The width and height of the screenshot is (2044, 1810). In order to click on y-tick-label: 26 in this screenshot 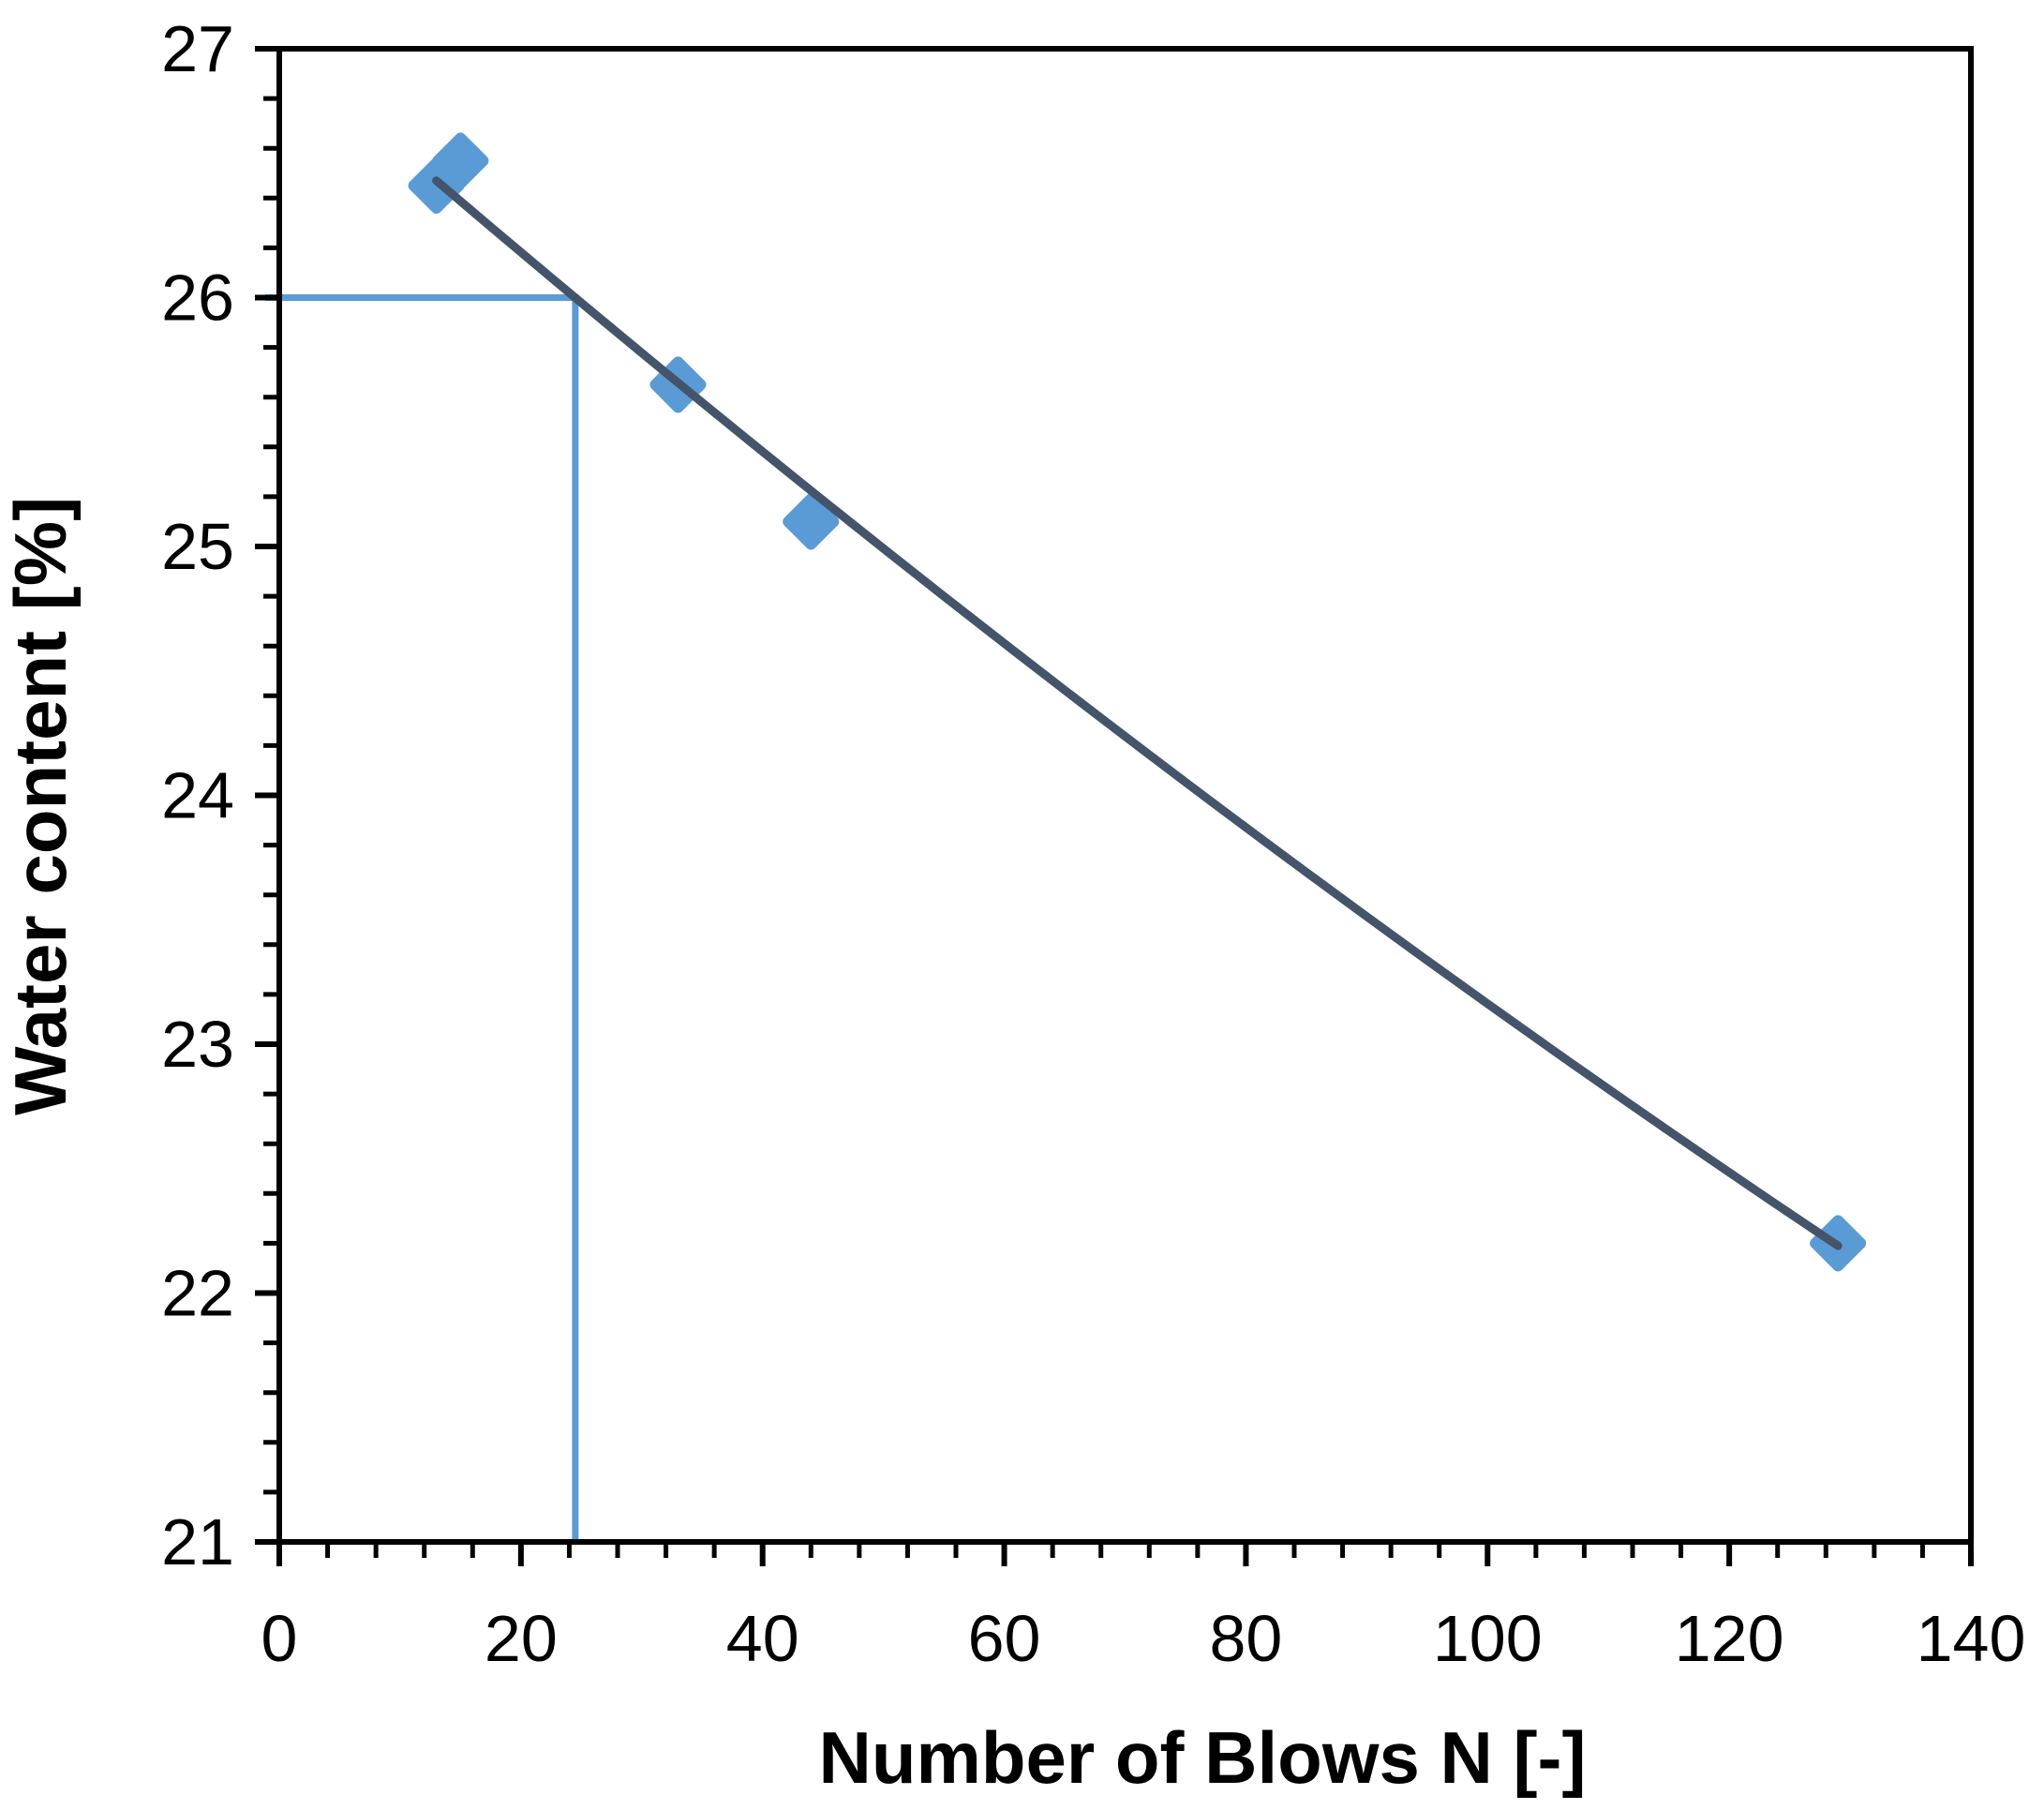, I will do `click(197, 297)`.